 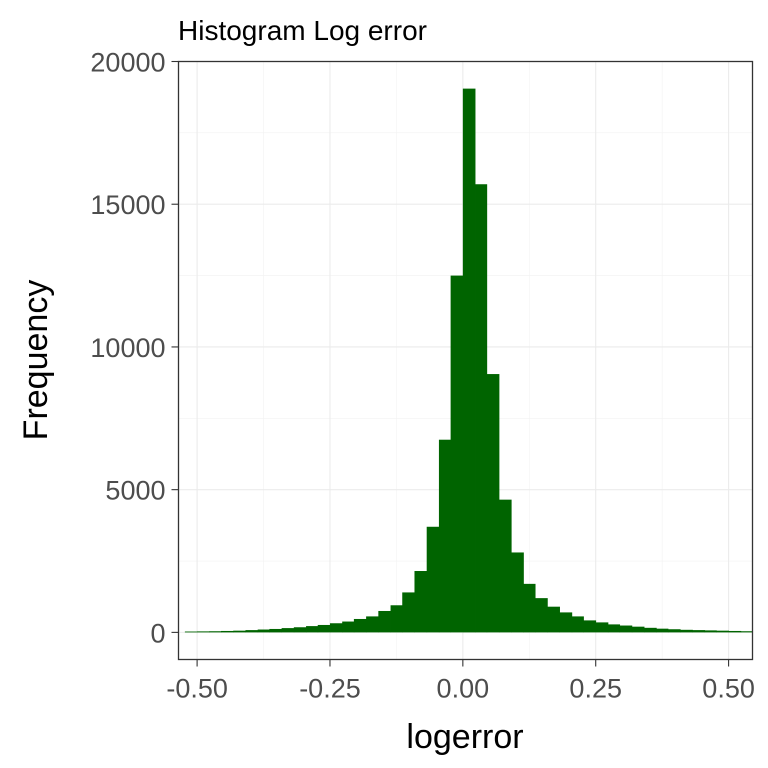 I want to click on y-tick-label: 5000, so click(x=135, y=491).